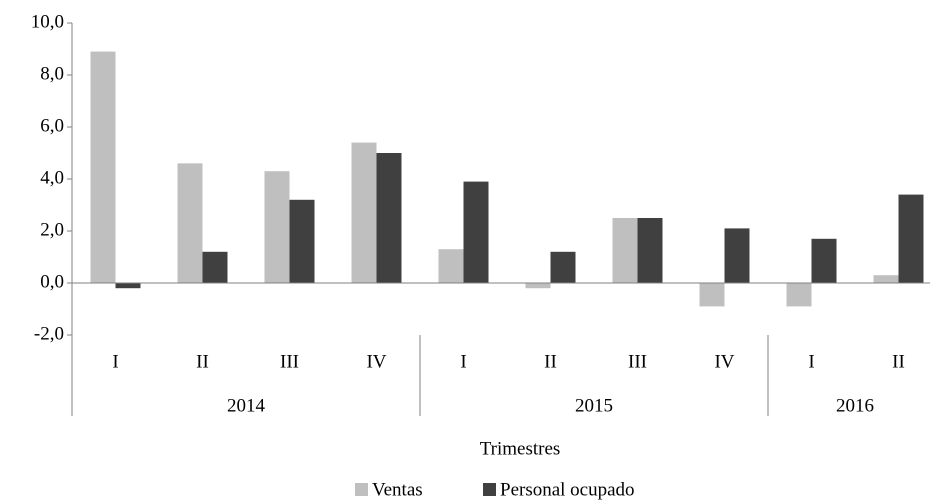 The image size is (930, 502). What do you see at coordinates (52, 73) in the screenshot?
I see `y-tick-label: 8,0` at bounding box center [52, 73].